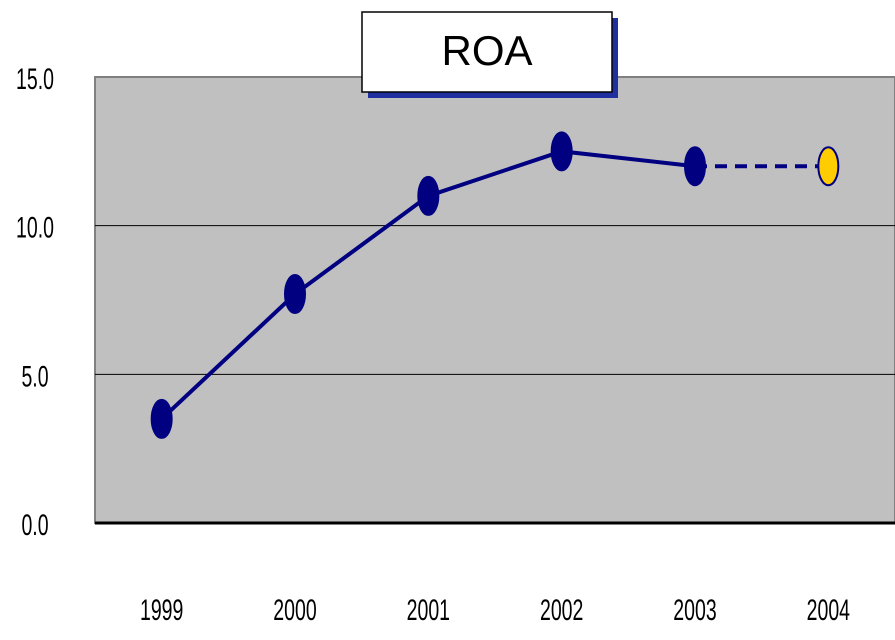 The width and height of the screenshot is (895, 640). I want to click on chart-title: ROA, so click(486, 50).